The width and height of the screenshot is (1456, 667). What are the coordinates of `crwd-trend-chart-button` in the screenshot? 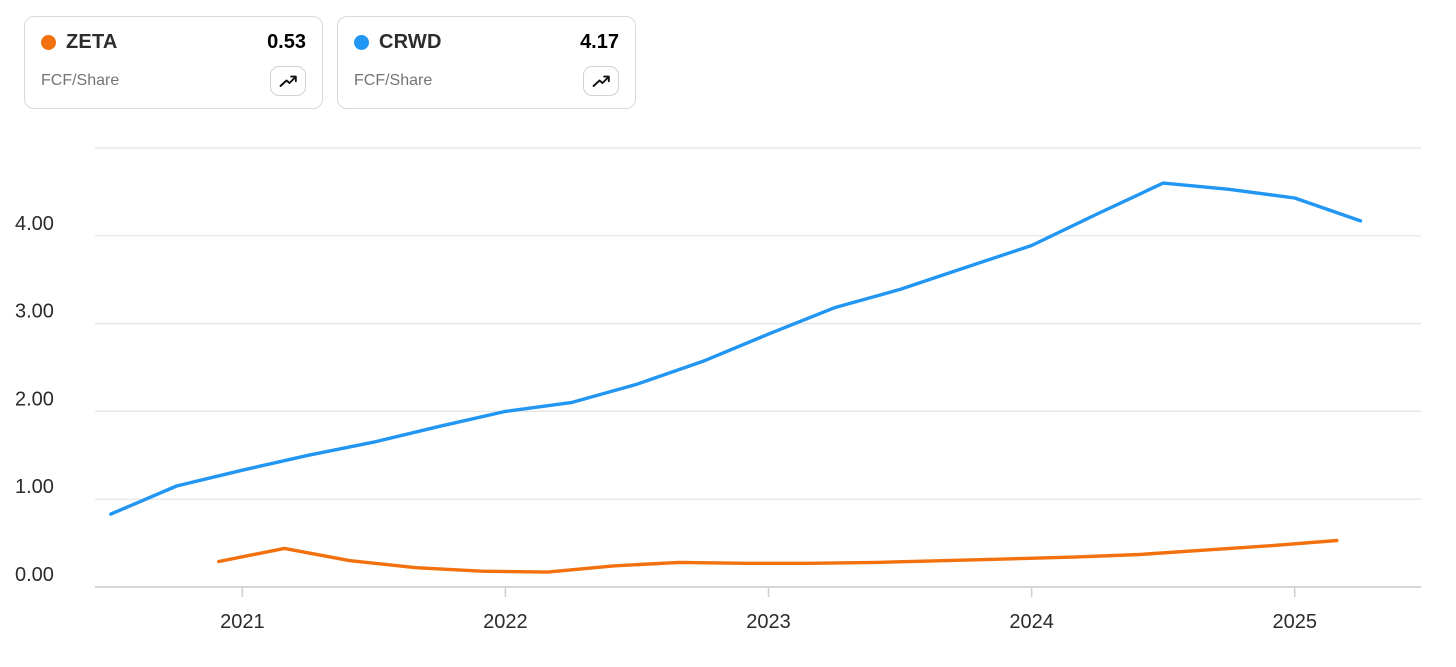 It's located at (601, 81).